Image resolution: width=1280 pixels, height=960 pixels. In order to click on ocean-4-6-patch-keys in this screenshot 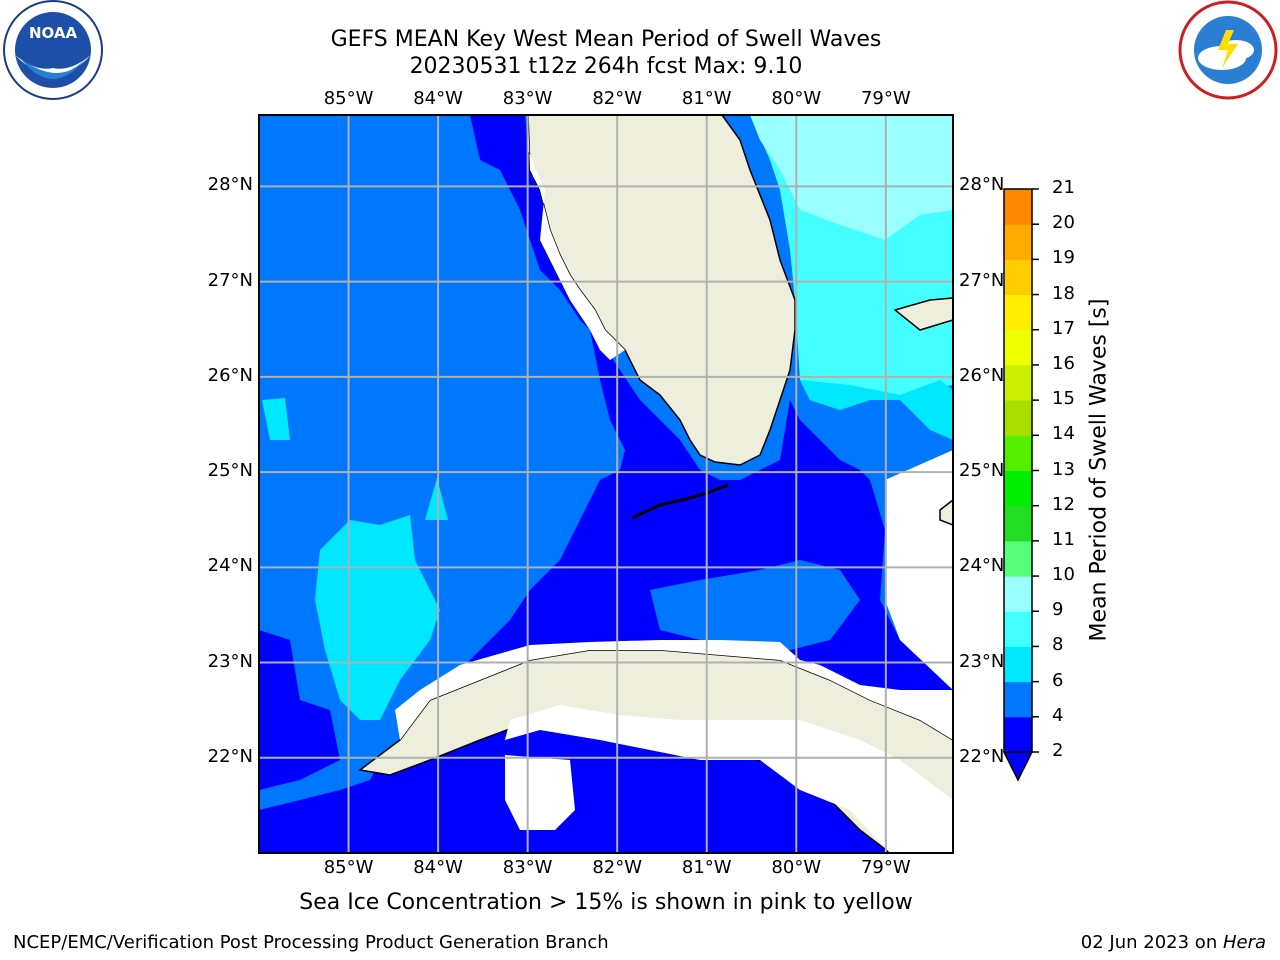, I will do `click(570, 470)`.